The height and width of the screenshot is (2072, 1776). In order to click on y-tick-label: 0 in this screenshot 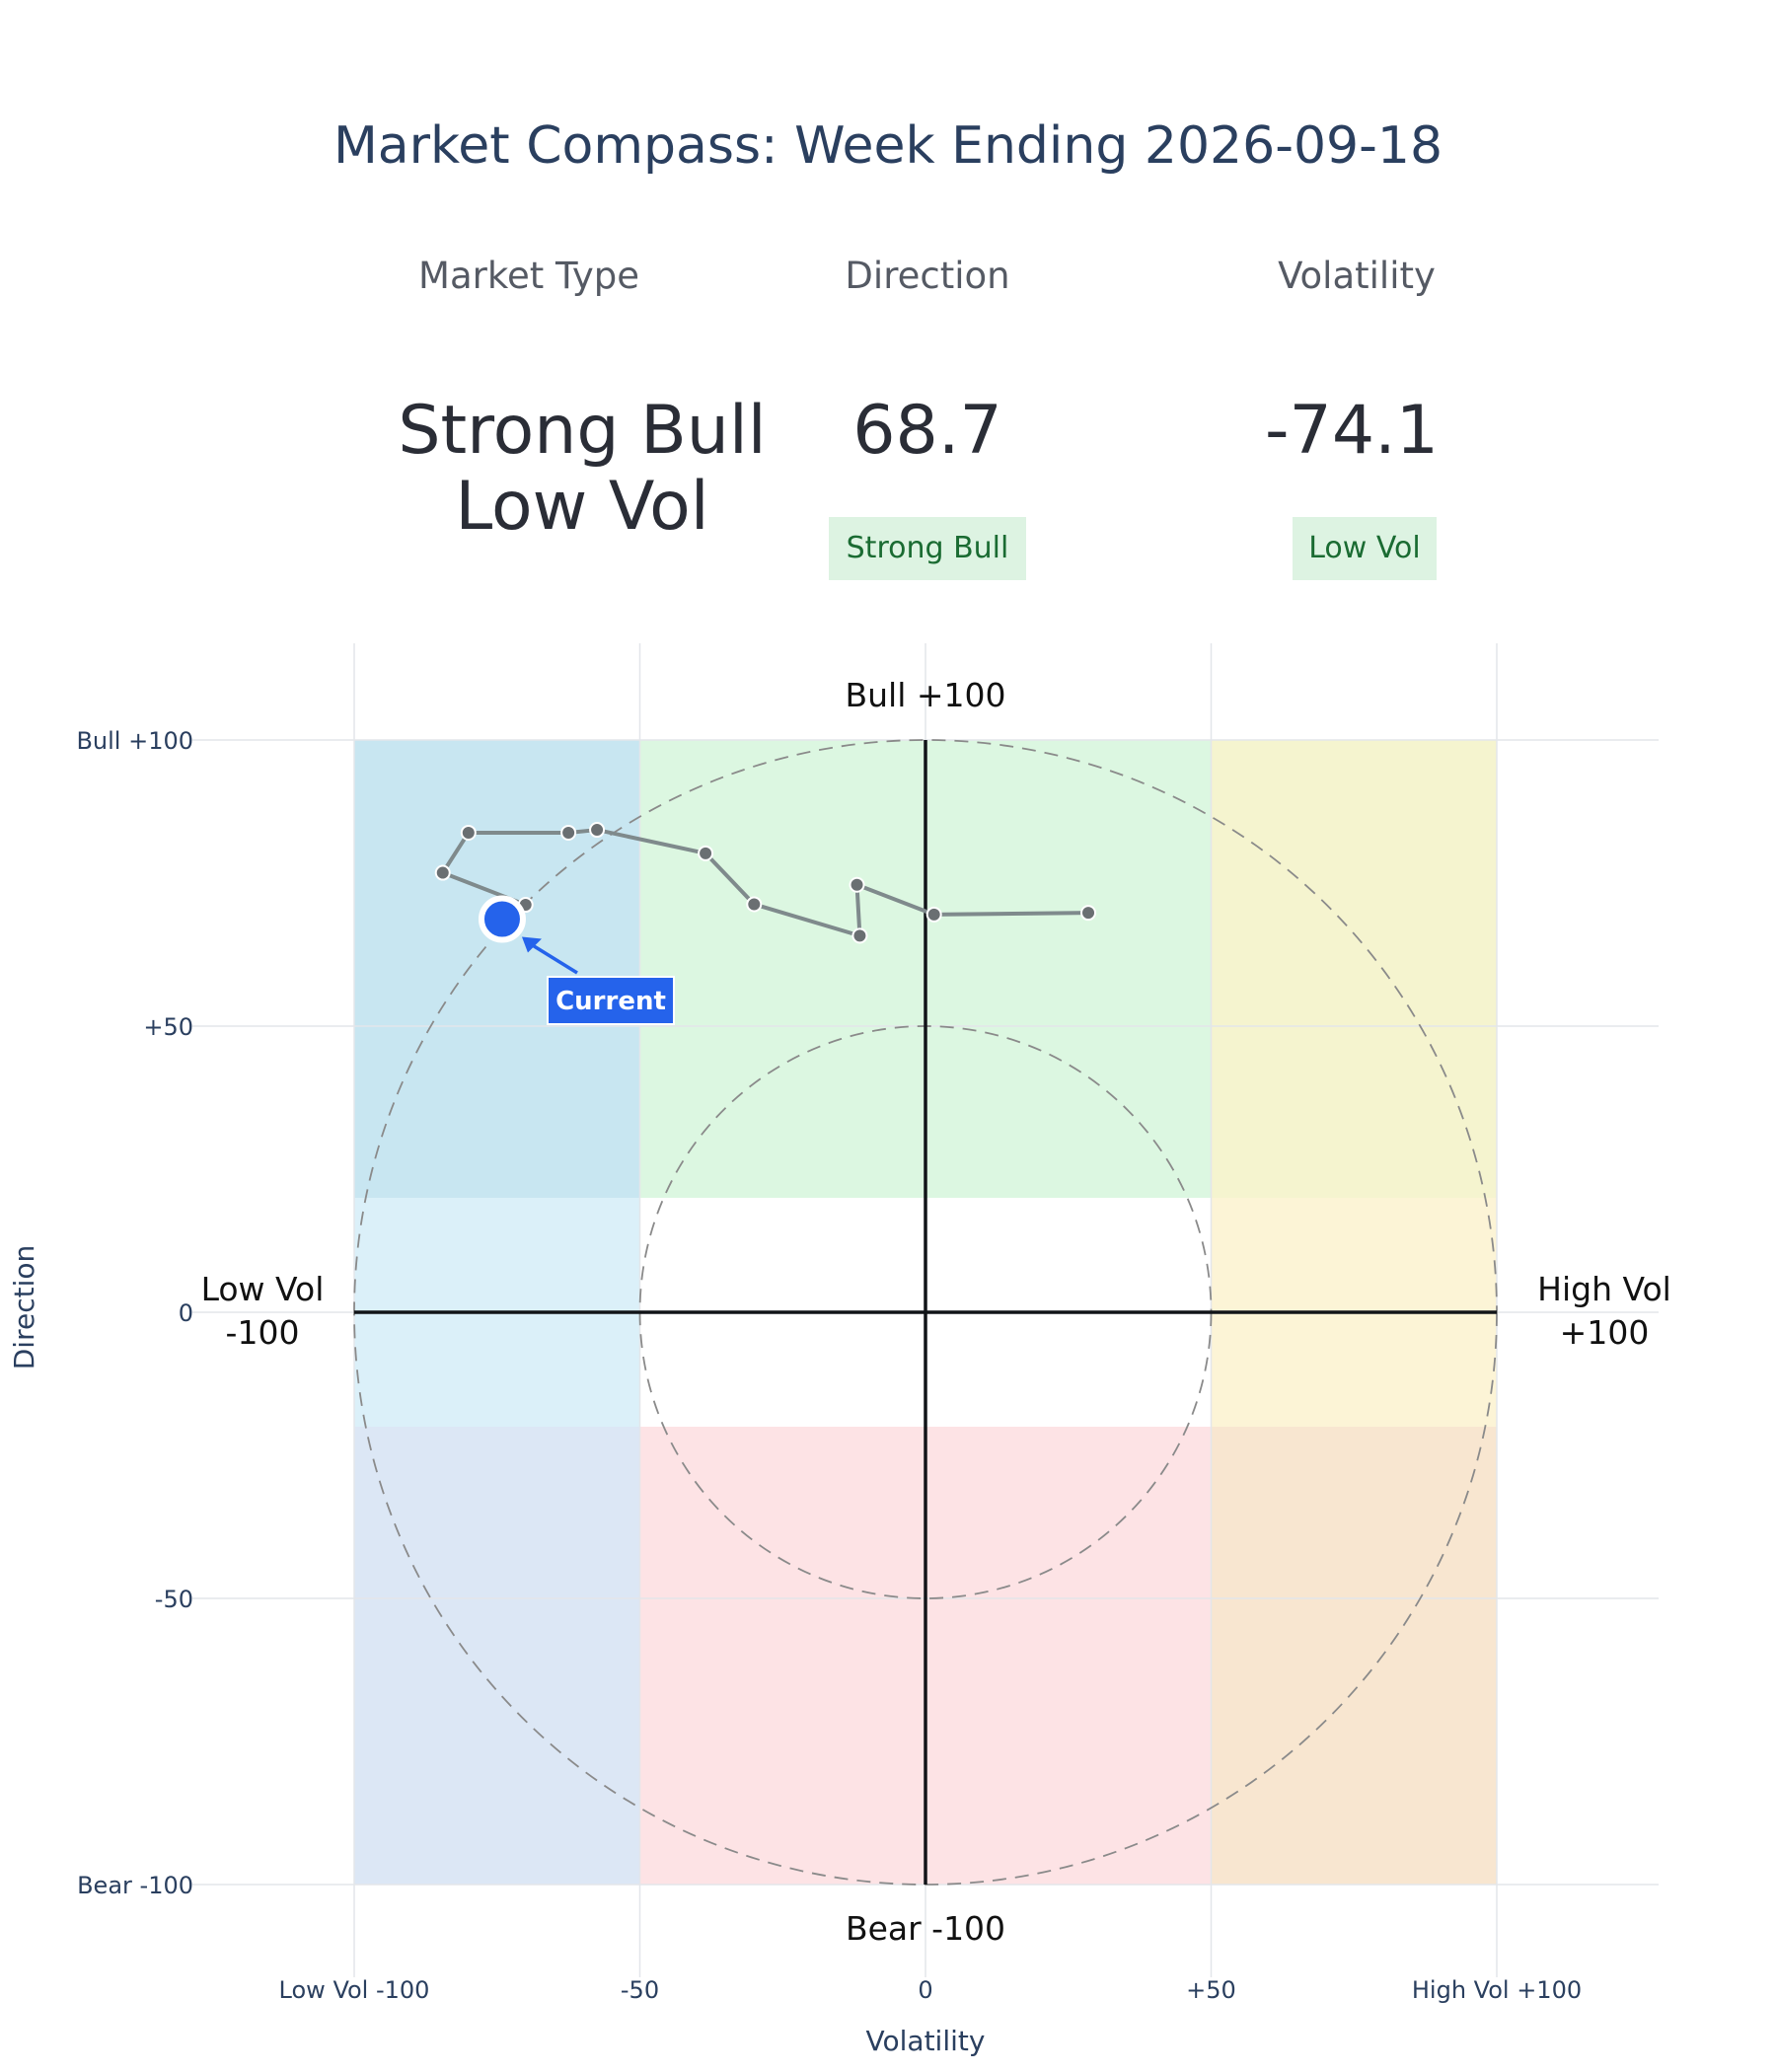, I will do `click(186, 1313)`.